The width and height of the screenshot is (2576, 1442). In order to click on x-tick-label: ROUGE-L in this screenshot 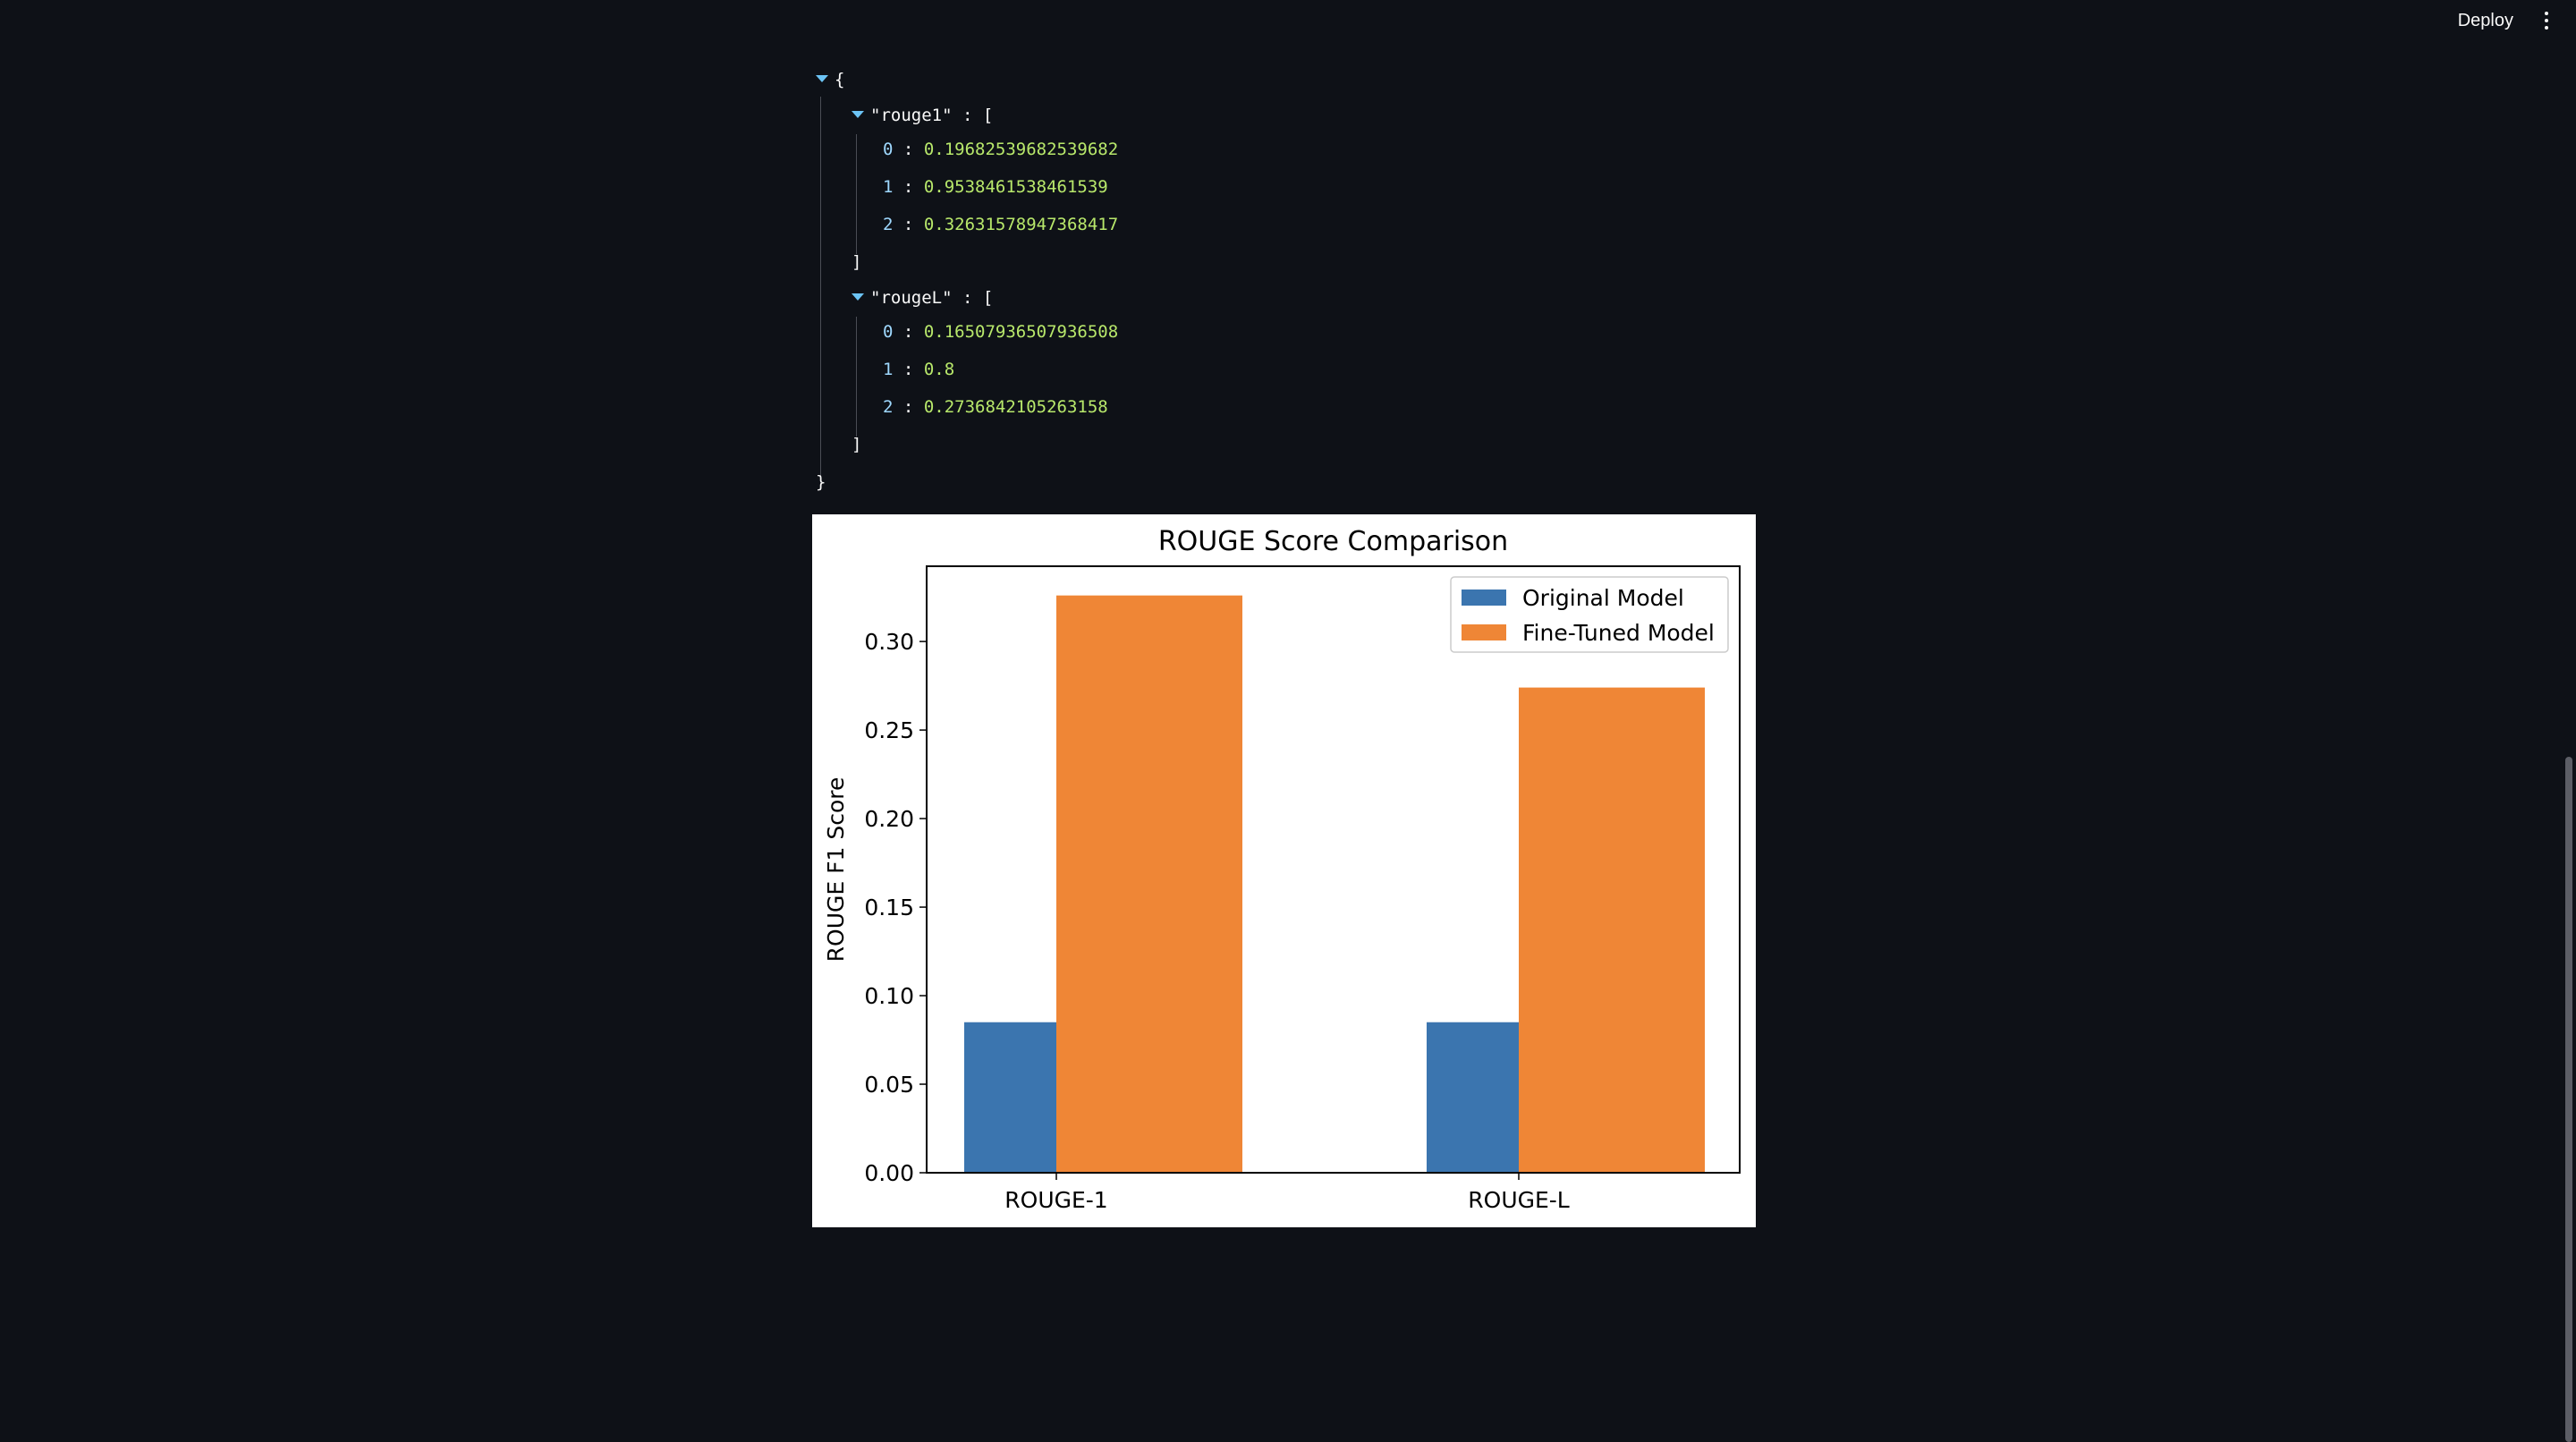, I will do `click(1519, 1200)`.